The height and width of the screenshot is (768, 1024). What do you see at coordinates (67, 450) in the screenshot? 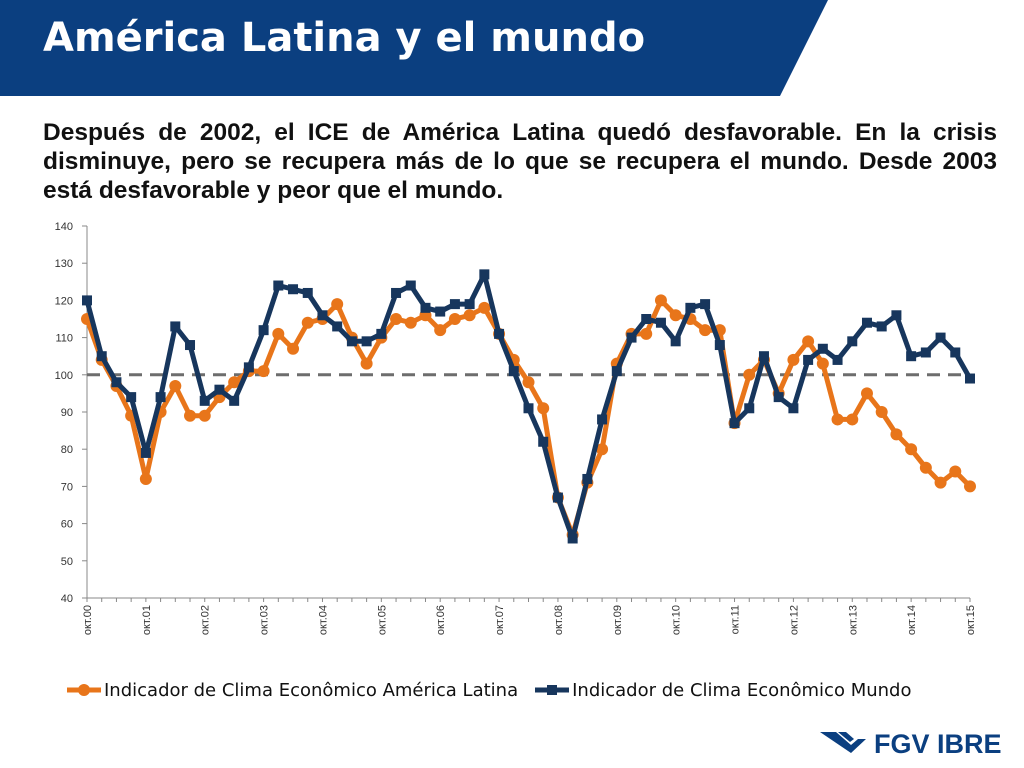
I see `y-tick-label: 80` at bounding box center [67, 450].